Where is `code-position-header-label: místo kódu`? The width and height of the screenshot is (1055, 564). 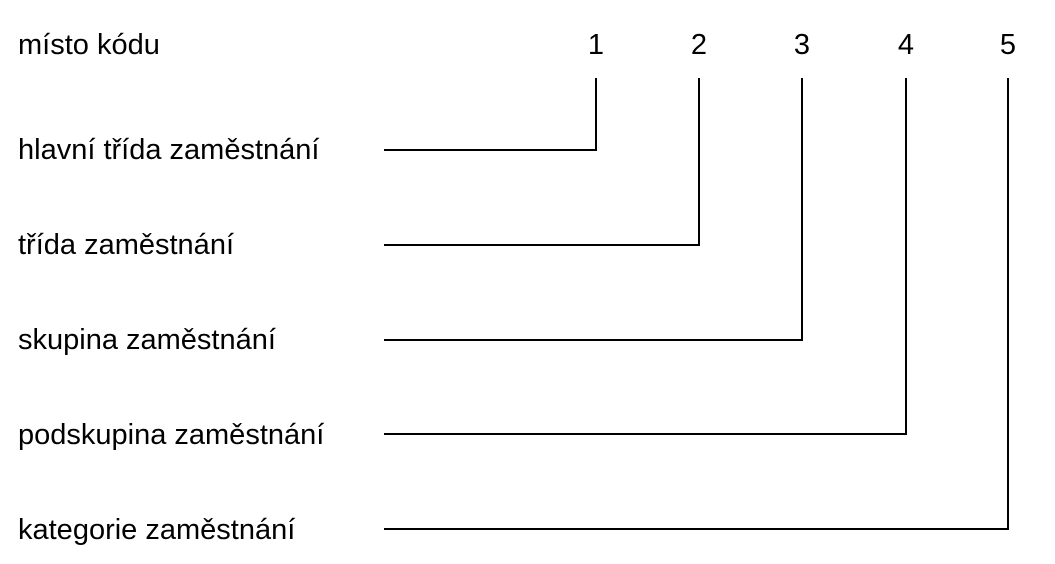 code-position-header-label: místo kódu is located at coordinates (89, 45).